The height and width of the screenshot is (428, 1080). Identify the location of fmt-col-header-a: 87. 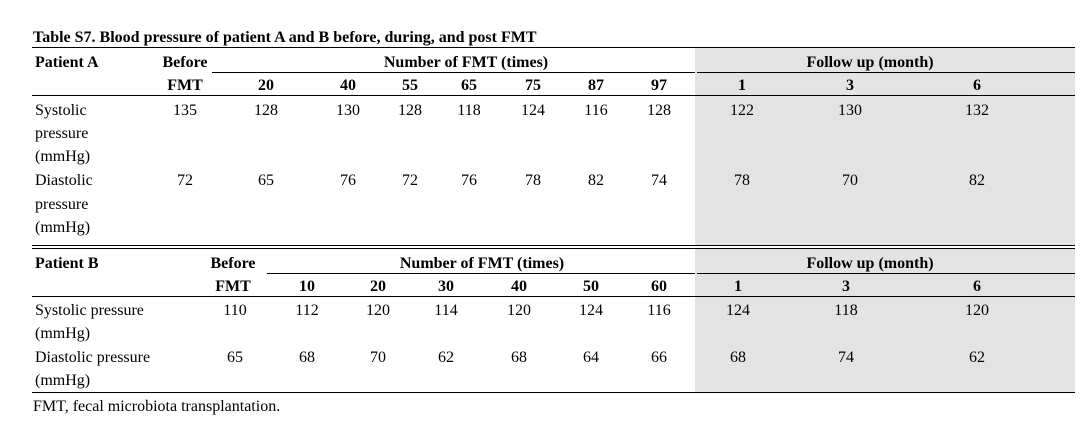
(596, 85).